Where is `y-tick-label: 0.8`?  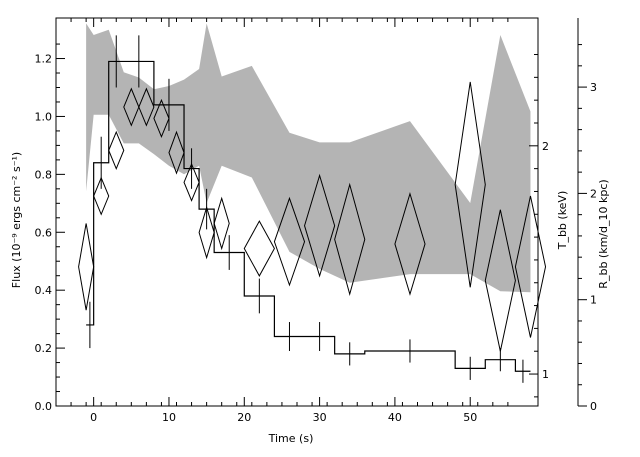
y-tick-label: 0.8 is located at coordinates (44, 174).